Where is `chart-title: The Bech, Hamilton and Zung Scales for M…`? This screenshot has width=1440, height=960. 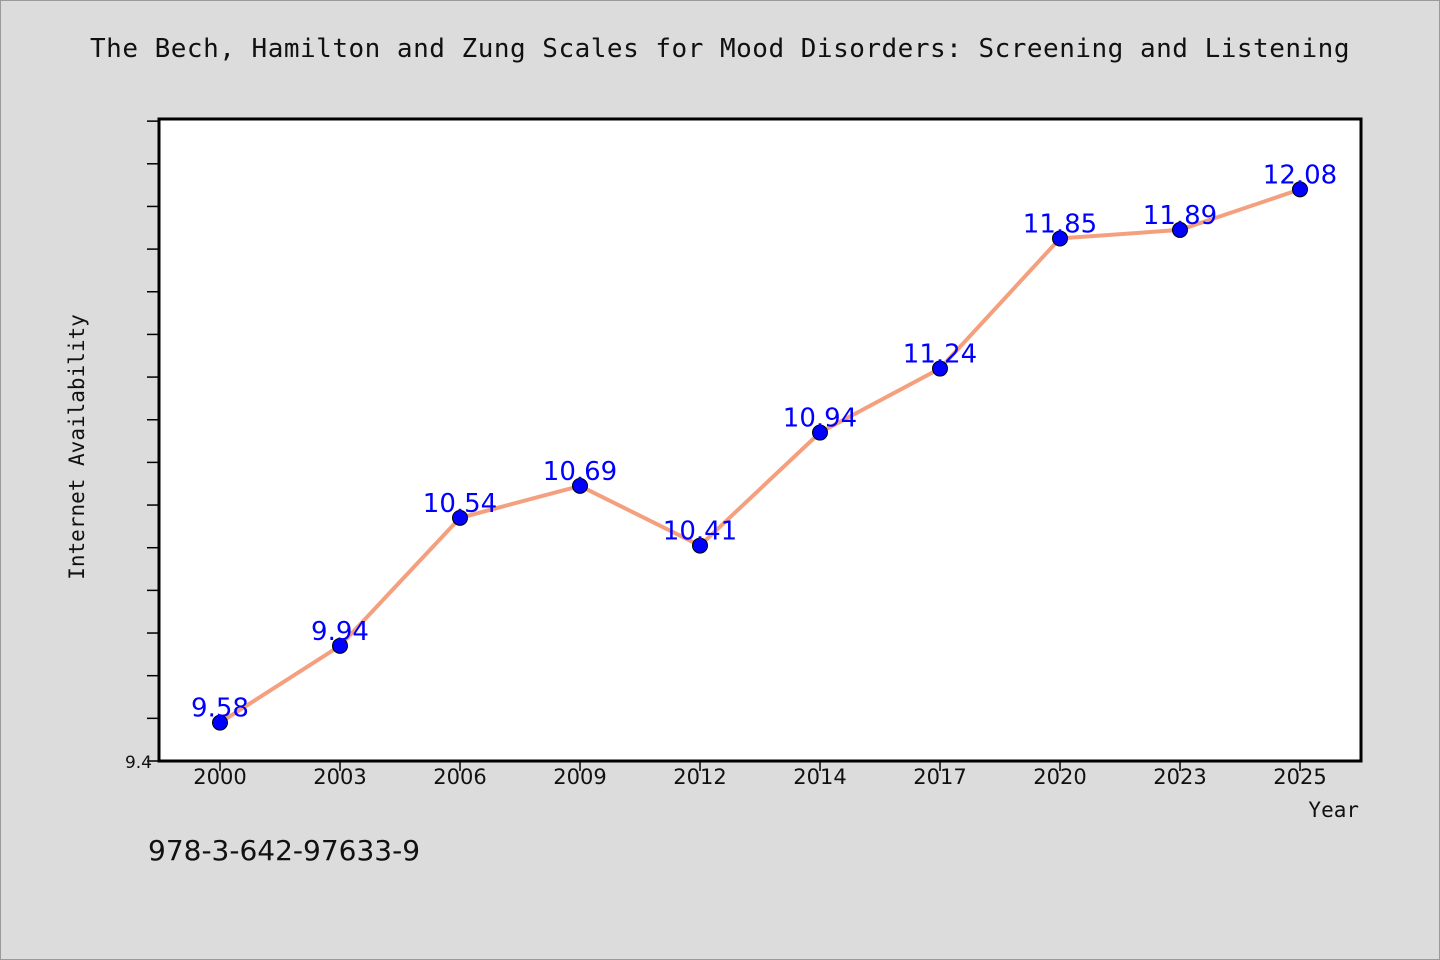 chart-title: The Bech, Hamilton and Zung Scales for M… is located at coordinates (720, 49).